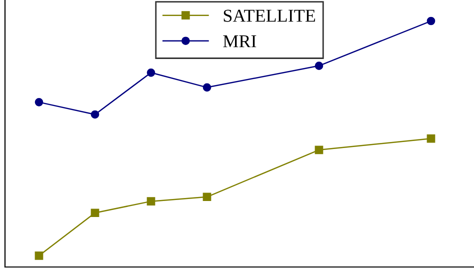 The height and width of the screenshot is (273, 474). I want to click on legend-label: SATELLITE, so click(270, 16).